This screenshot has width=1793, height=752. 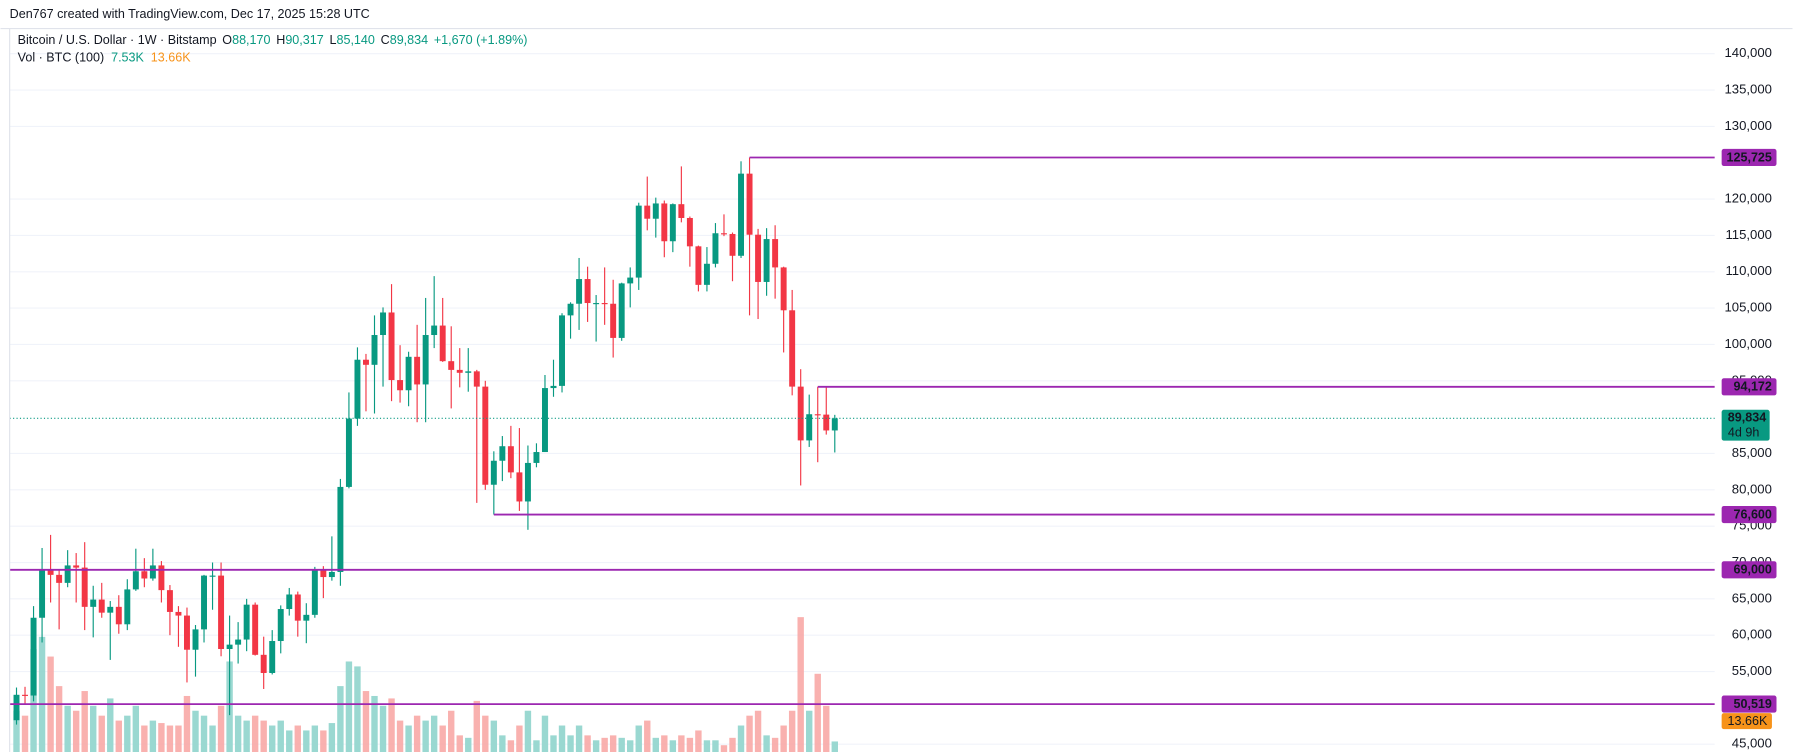 What do you see at coordinates (1746, 721) in the screenshot?
I see `volume-ma-badge` at bounding box center [1746, 721].